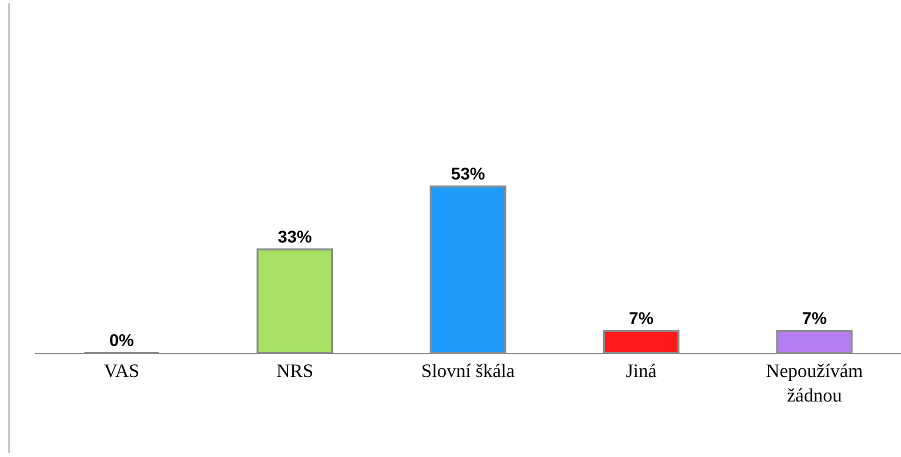 Image resolution: width=901 pixels, height=457 pixels. Describe the element at coordinates (815, 383) in the screenshot. I see `x-tick-label: Nepoužívám žádnou` at that location.